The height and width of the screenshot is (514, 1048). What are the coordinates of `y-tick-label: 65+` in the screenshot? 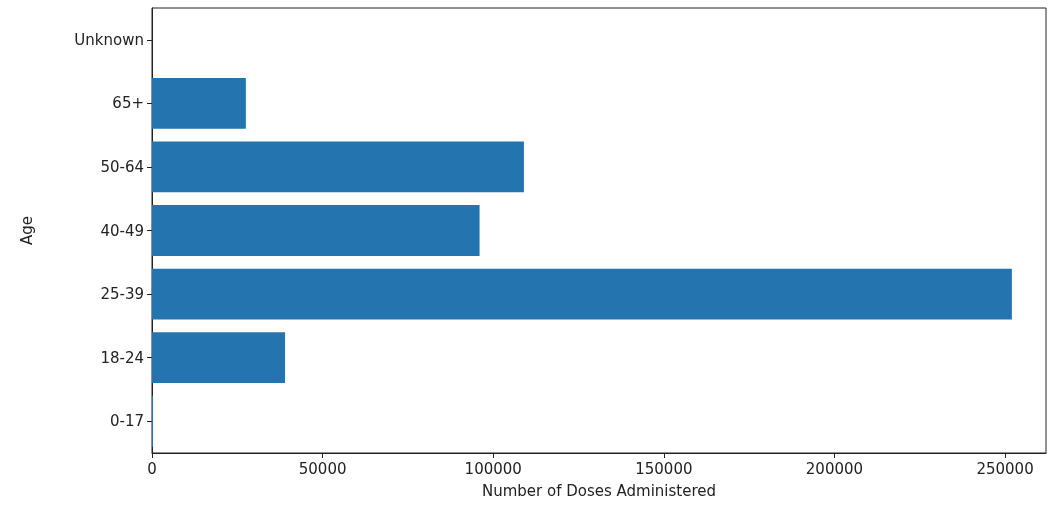 It's located at (128, 103).